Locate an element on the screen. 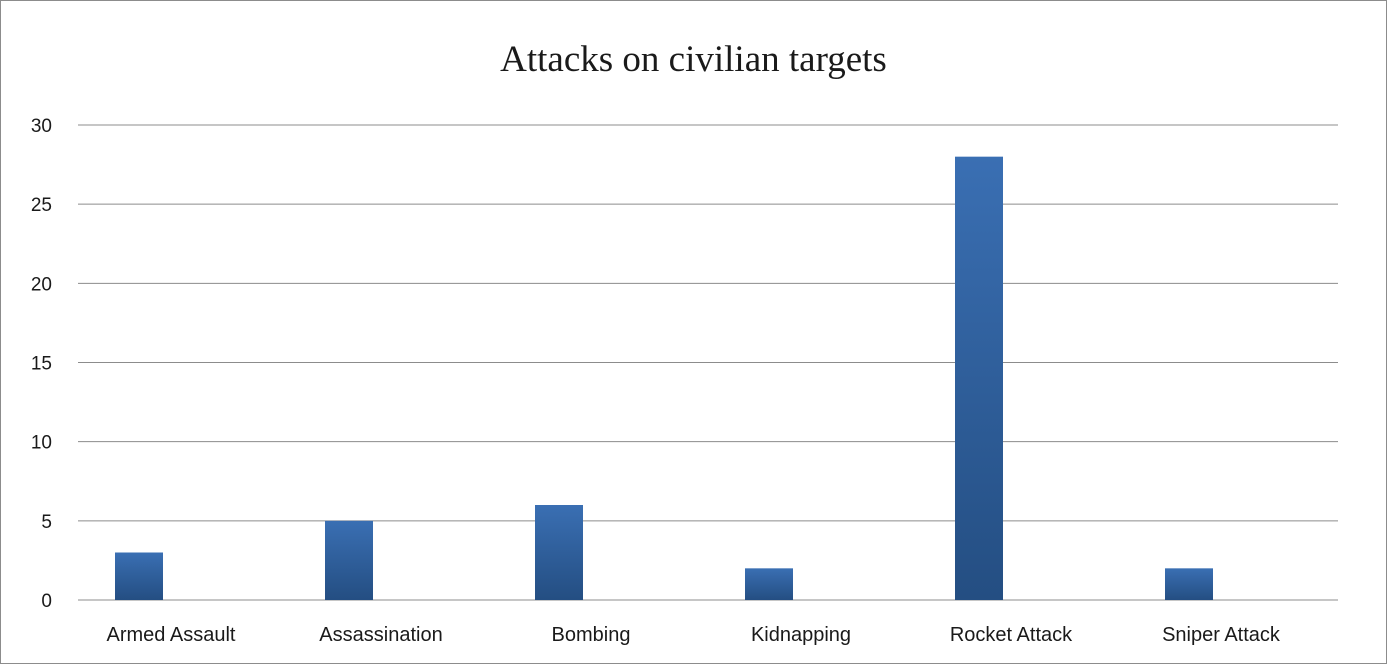  bar-armed-assault is located at coordinates (139, 576).